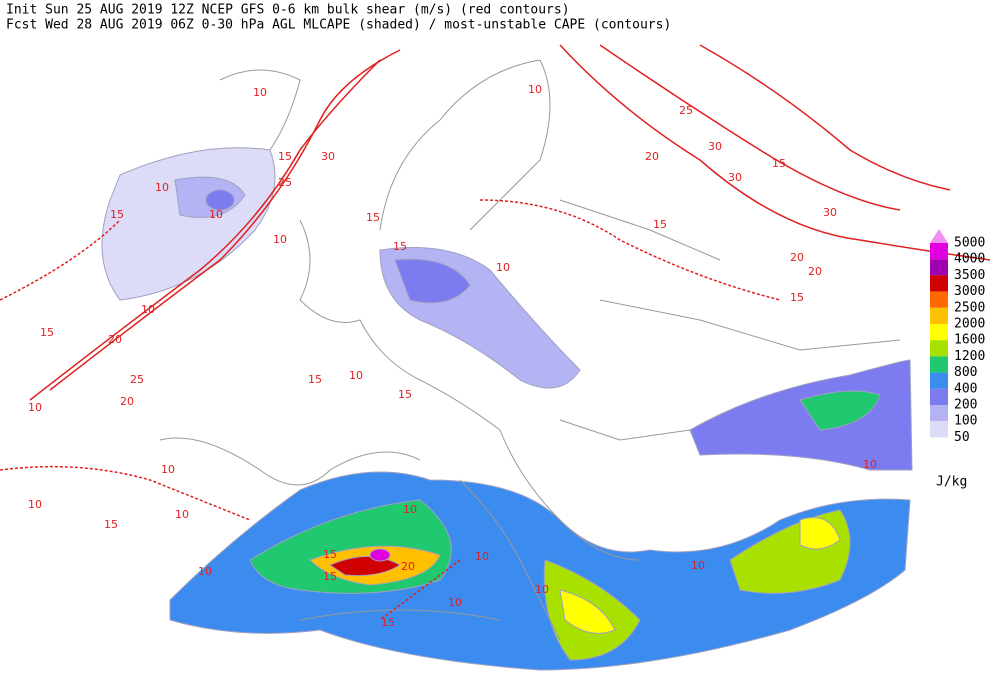  I want to click on legend-label: 3500, so click(969, 275).